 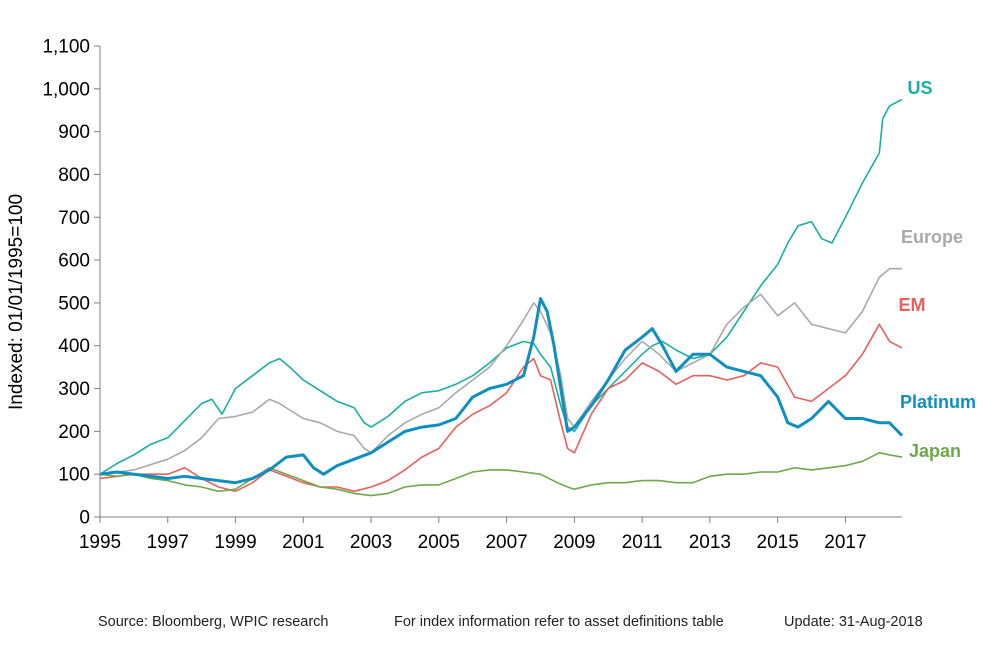 What do you see at coordinates (84, 518) in the screenshot?
I see `y-tick-label: 0` at bounding box center [84, 518].